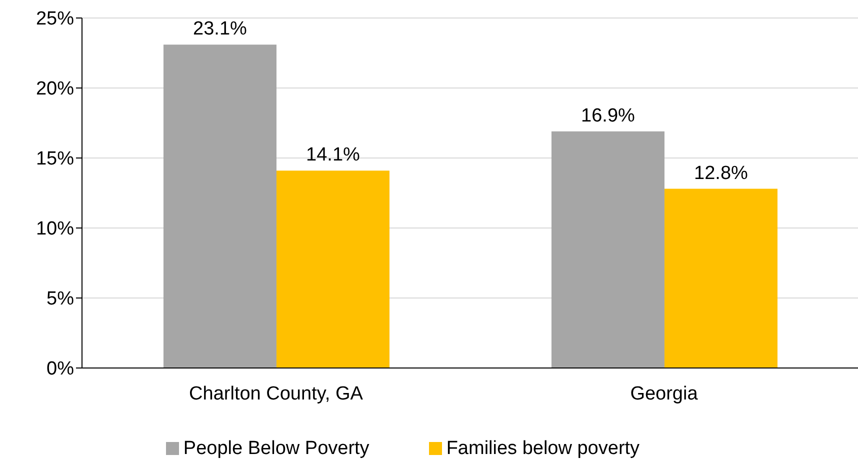 This screenshot has width=858, height=470. Describe the element at coordinates (333, 155) in the screenshot. I see `data-label: 14.1%` at that location.